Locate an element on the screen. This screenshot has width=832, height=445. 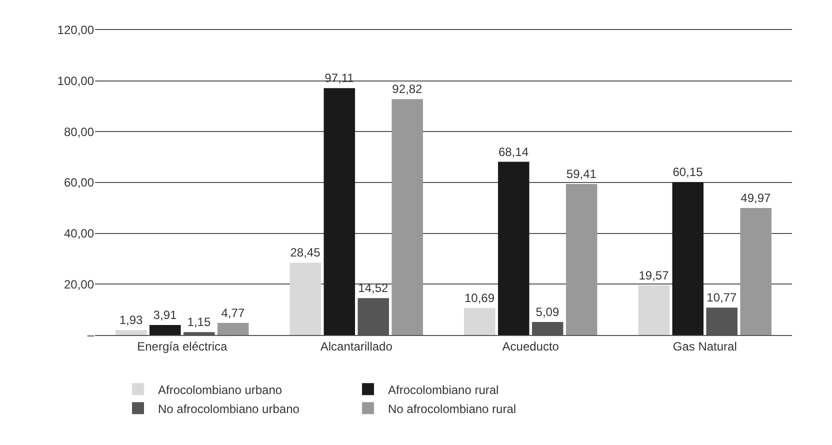
data-label: 10,69 is located at coordinates (479, 297).